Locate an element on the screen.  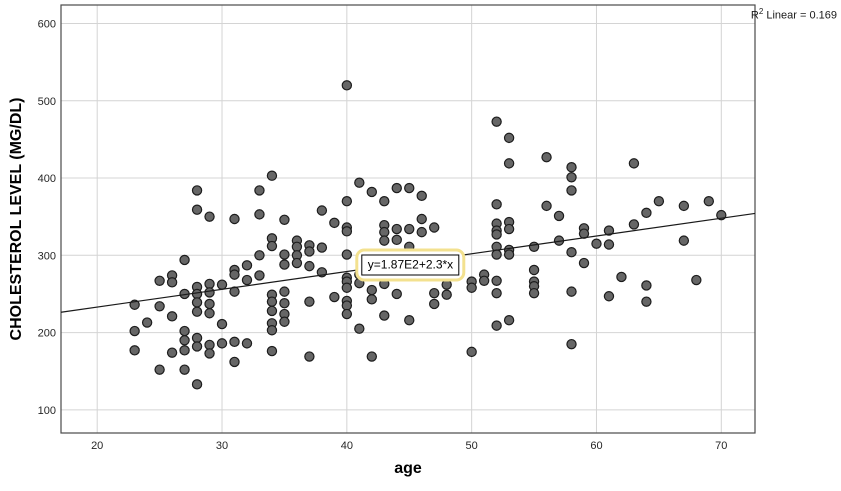
y-axis-title: CHOLESTEROL LEVEL (MG/DL) is located at coordinates (16, 219).